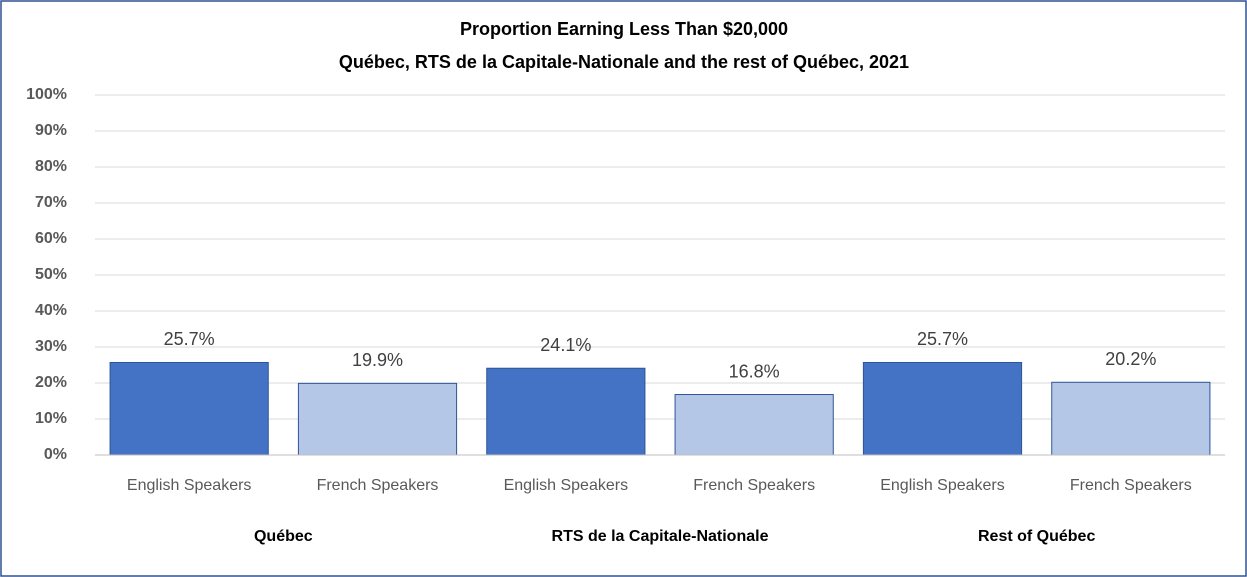 The image size is (1247, 577). I want to click on data-label: 16.8%, so click(754, 371).